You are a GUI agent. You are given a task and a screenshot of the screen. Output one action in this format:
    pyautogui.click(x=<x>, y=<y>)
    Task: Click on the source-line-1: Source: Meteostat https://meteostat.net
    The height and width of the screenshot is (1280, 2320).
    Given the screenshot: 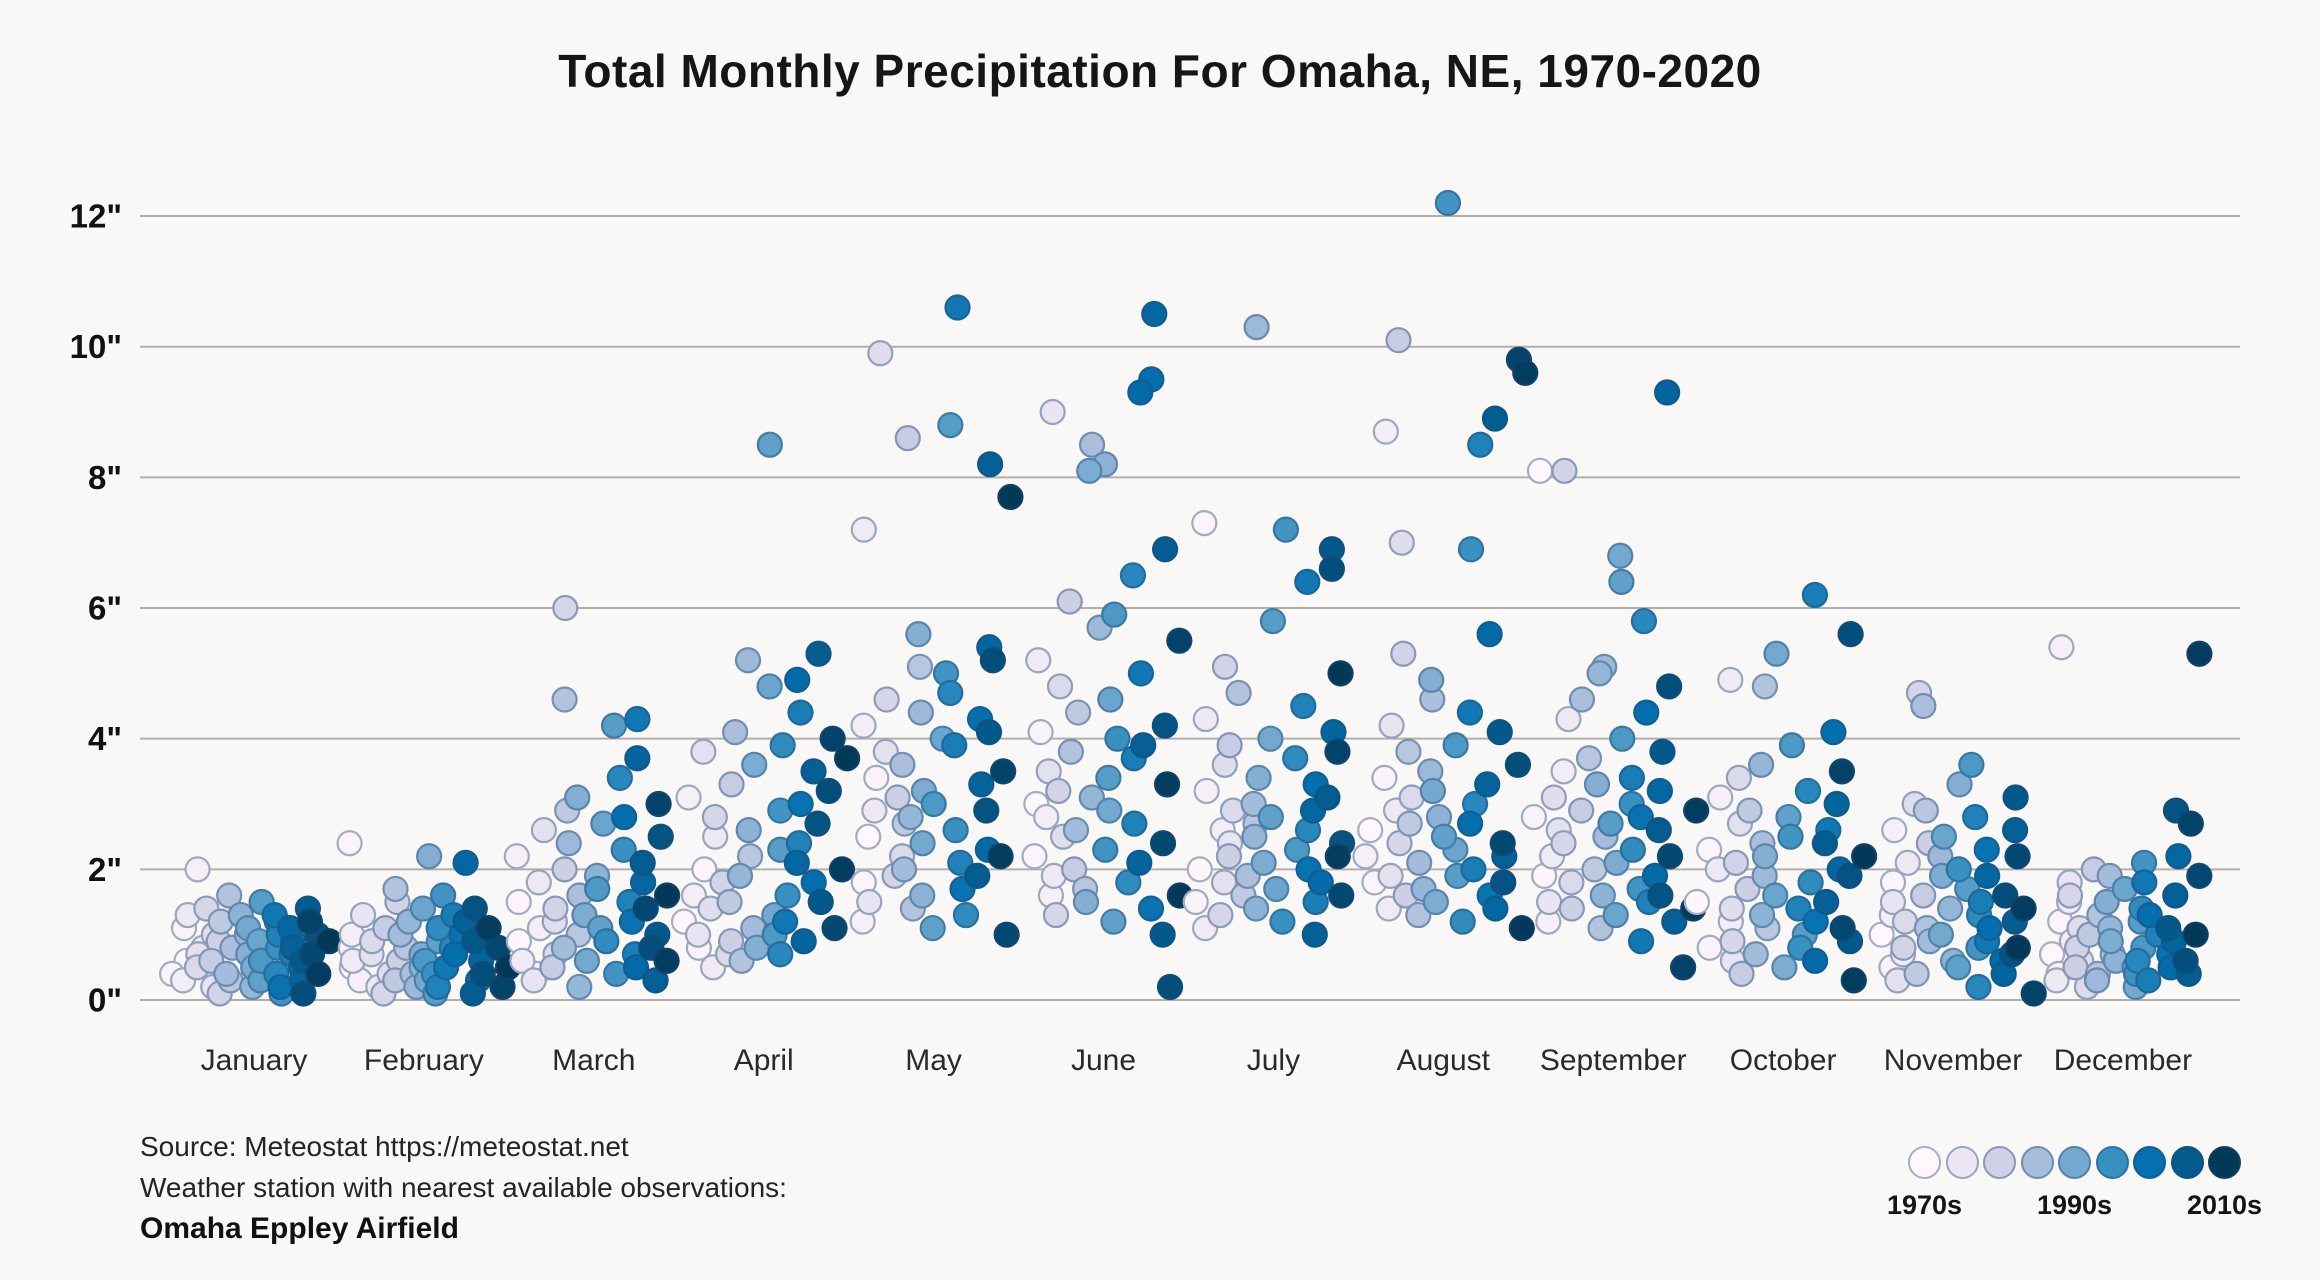 What is the action you would take?
    pyautogui.click(x=384, y=1146)
    